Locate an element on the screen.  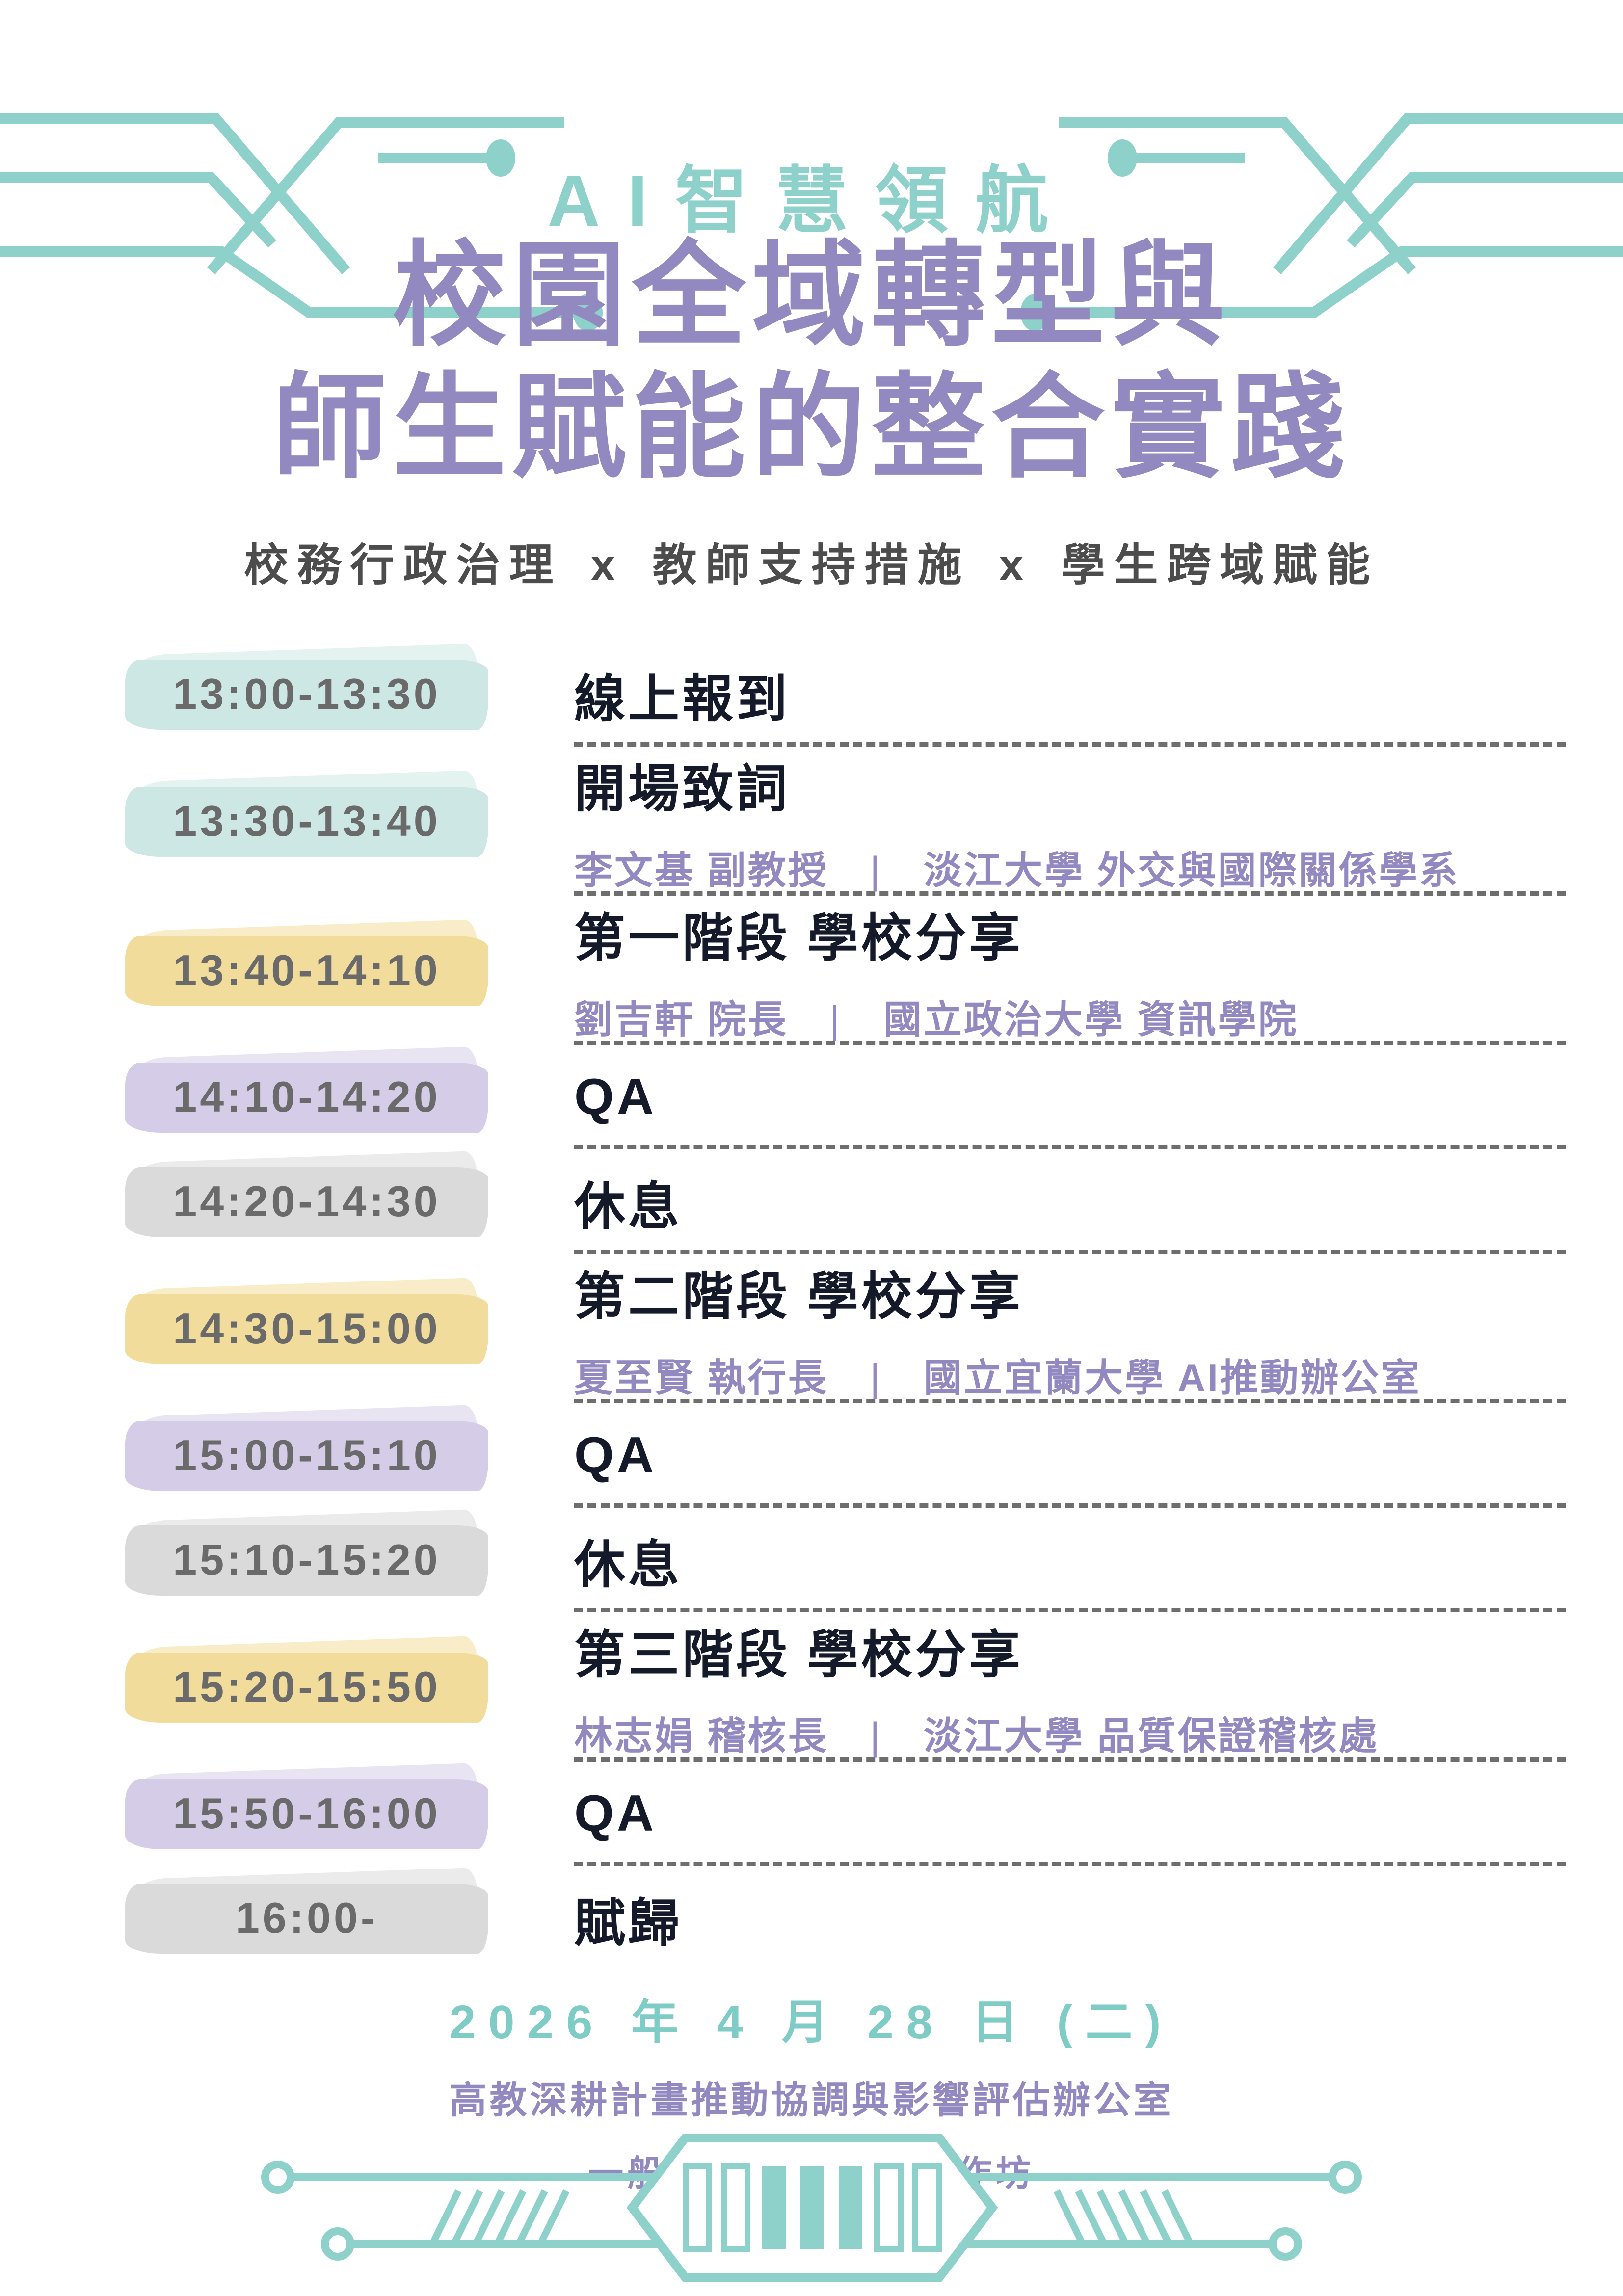
time-label: 15:20-15:50 is located at coordinates (307, 1686).